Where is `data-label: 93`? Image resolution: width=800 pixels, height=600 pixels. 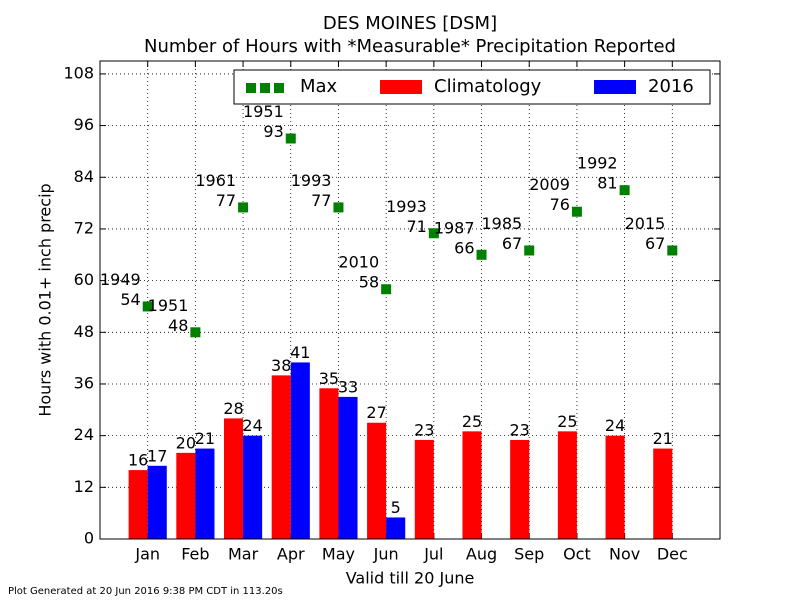
data-label: 93 is located at coordinates (273, 131).